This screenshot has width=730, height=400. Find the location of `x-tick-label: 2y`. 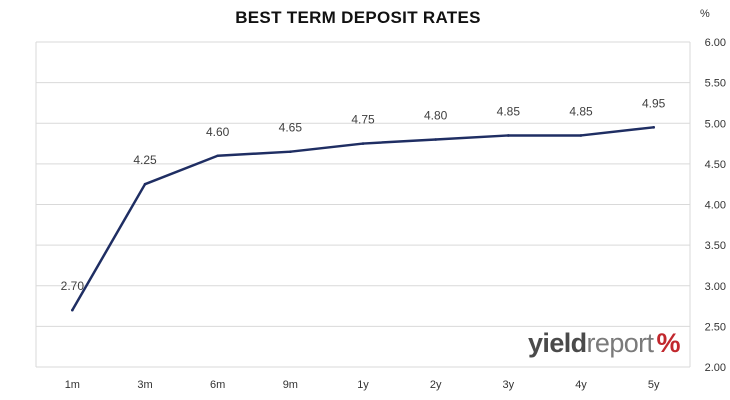

x-tick-label: 2y is located at coordinates (436, 385).